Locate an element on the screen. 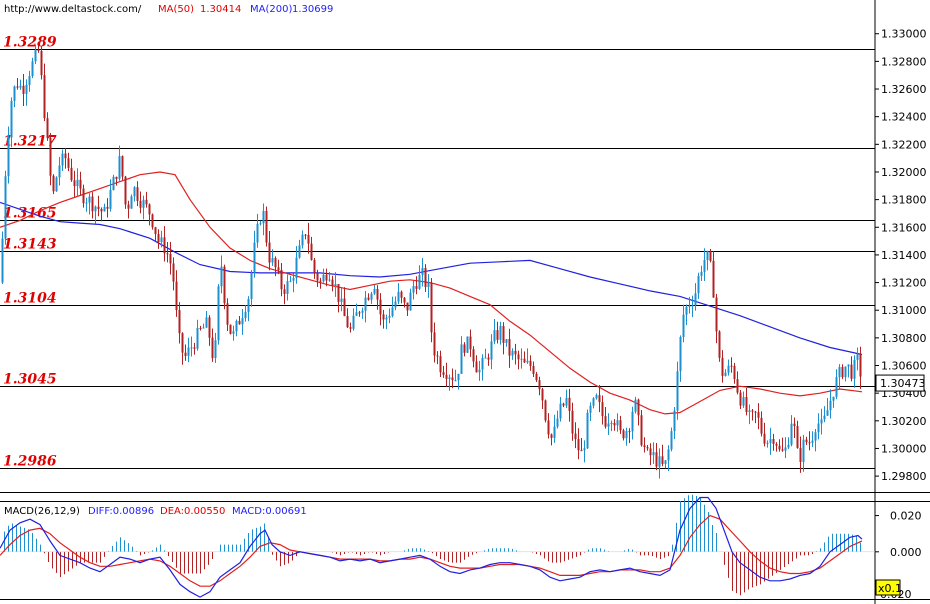 The width and height of the screenshot is (930, 604). ma50-label: MA(50) is located at coordinates (176, 9).